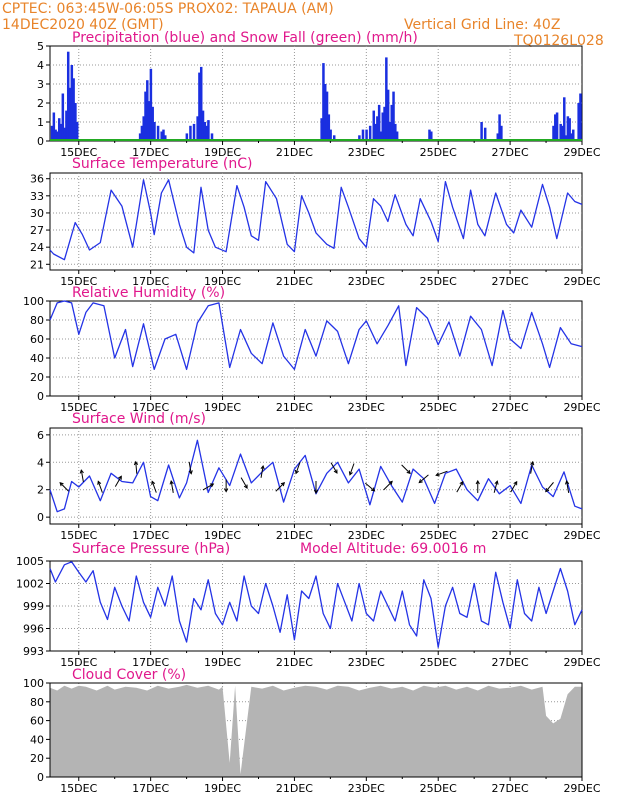 Image resolution: width=618 pixels, height=800 pixels. Describe the element at coordinates (366, 535) in the screenshot. I see `wind-xtick-label: 23DEC` at that location.